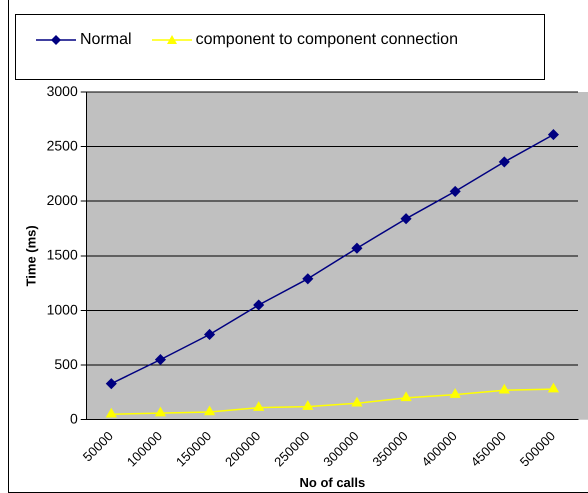 This screenshot has height=493, width=588. What do you see at coordinates (62, 145) in the screenshot?
I see `y-tick-label: 2500` at bounding box center [62, 145].